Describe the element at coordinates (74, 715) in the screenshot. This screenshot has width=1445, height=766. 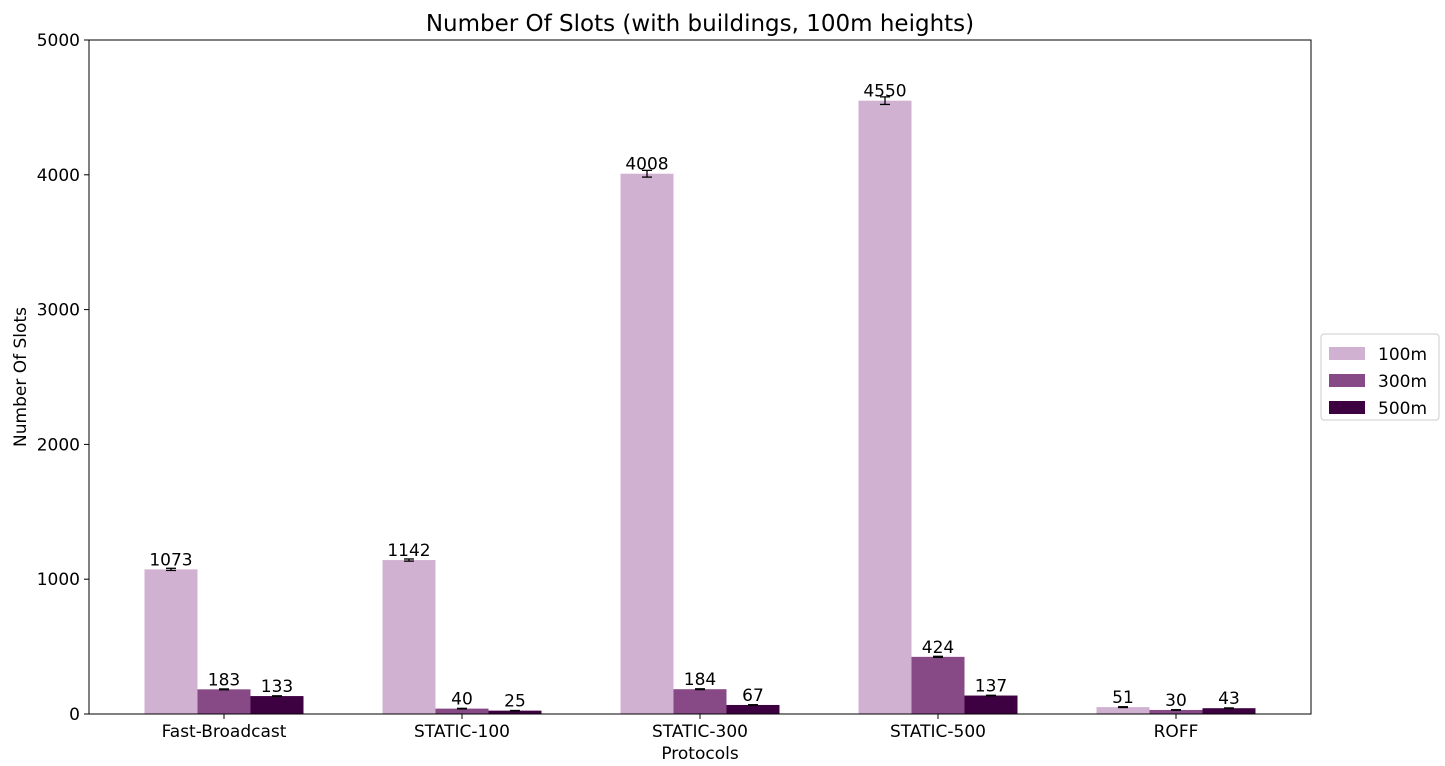
I see `y-tick-label: 0` at that location.